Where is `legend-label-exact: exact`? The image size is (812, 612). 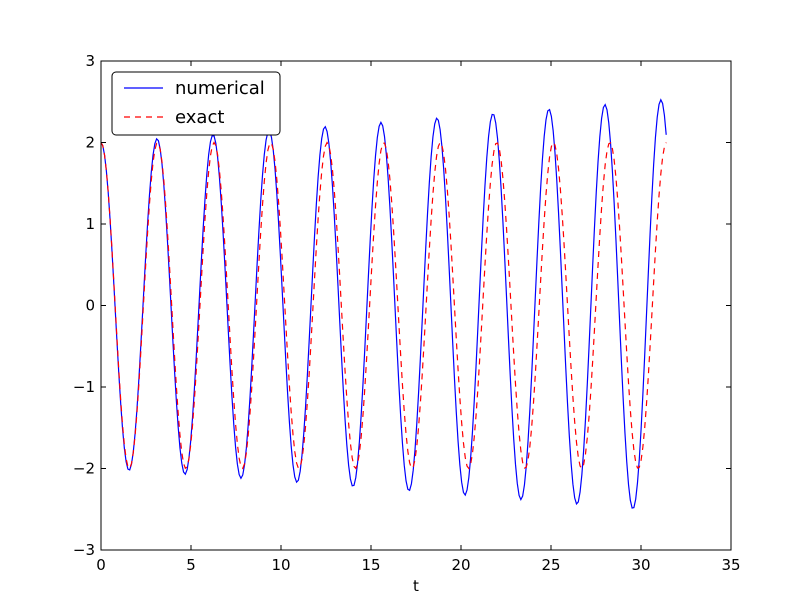 legend-label-exact: exact is located at coordinates (199, 117).